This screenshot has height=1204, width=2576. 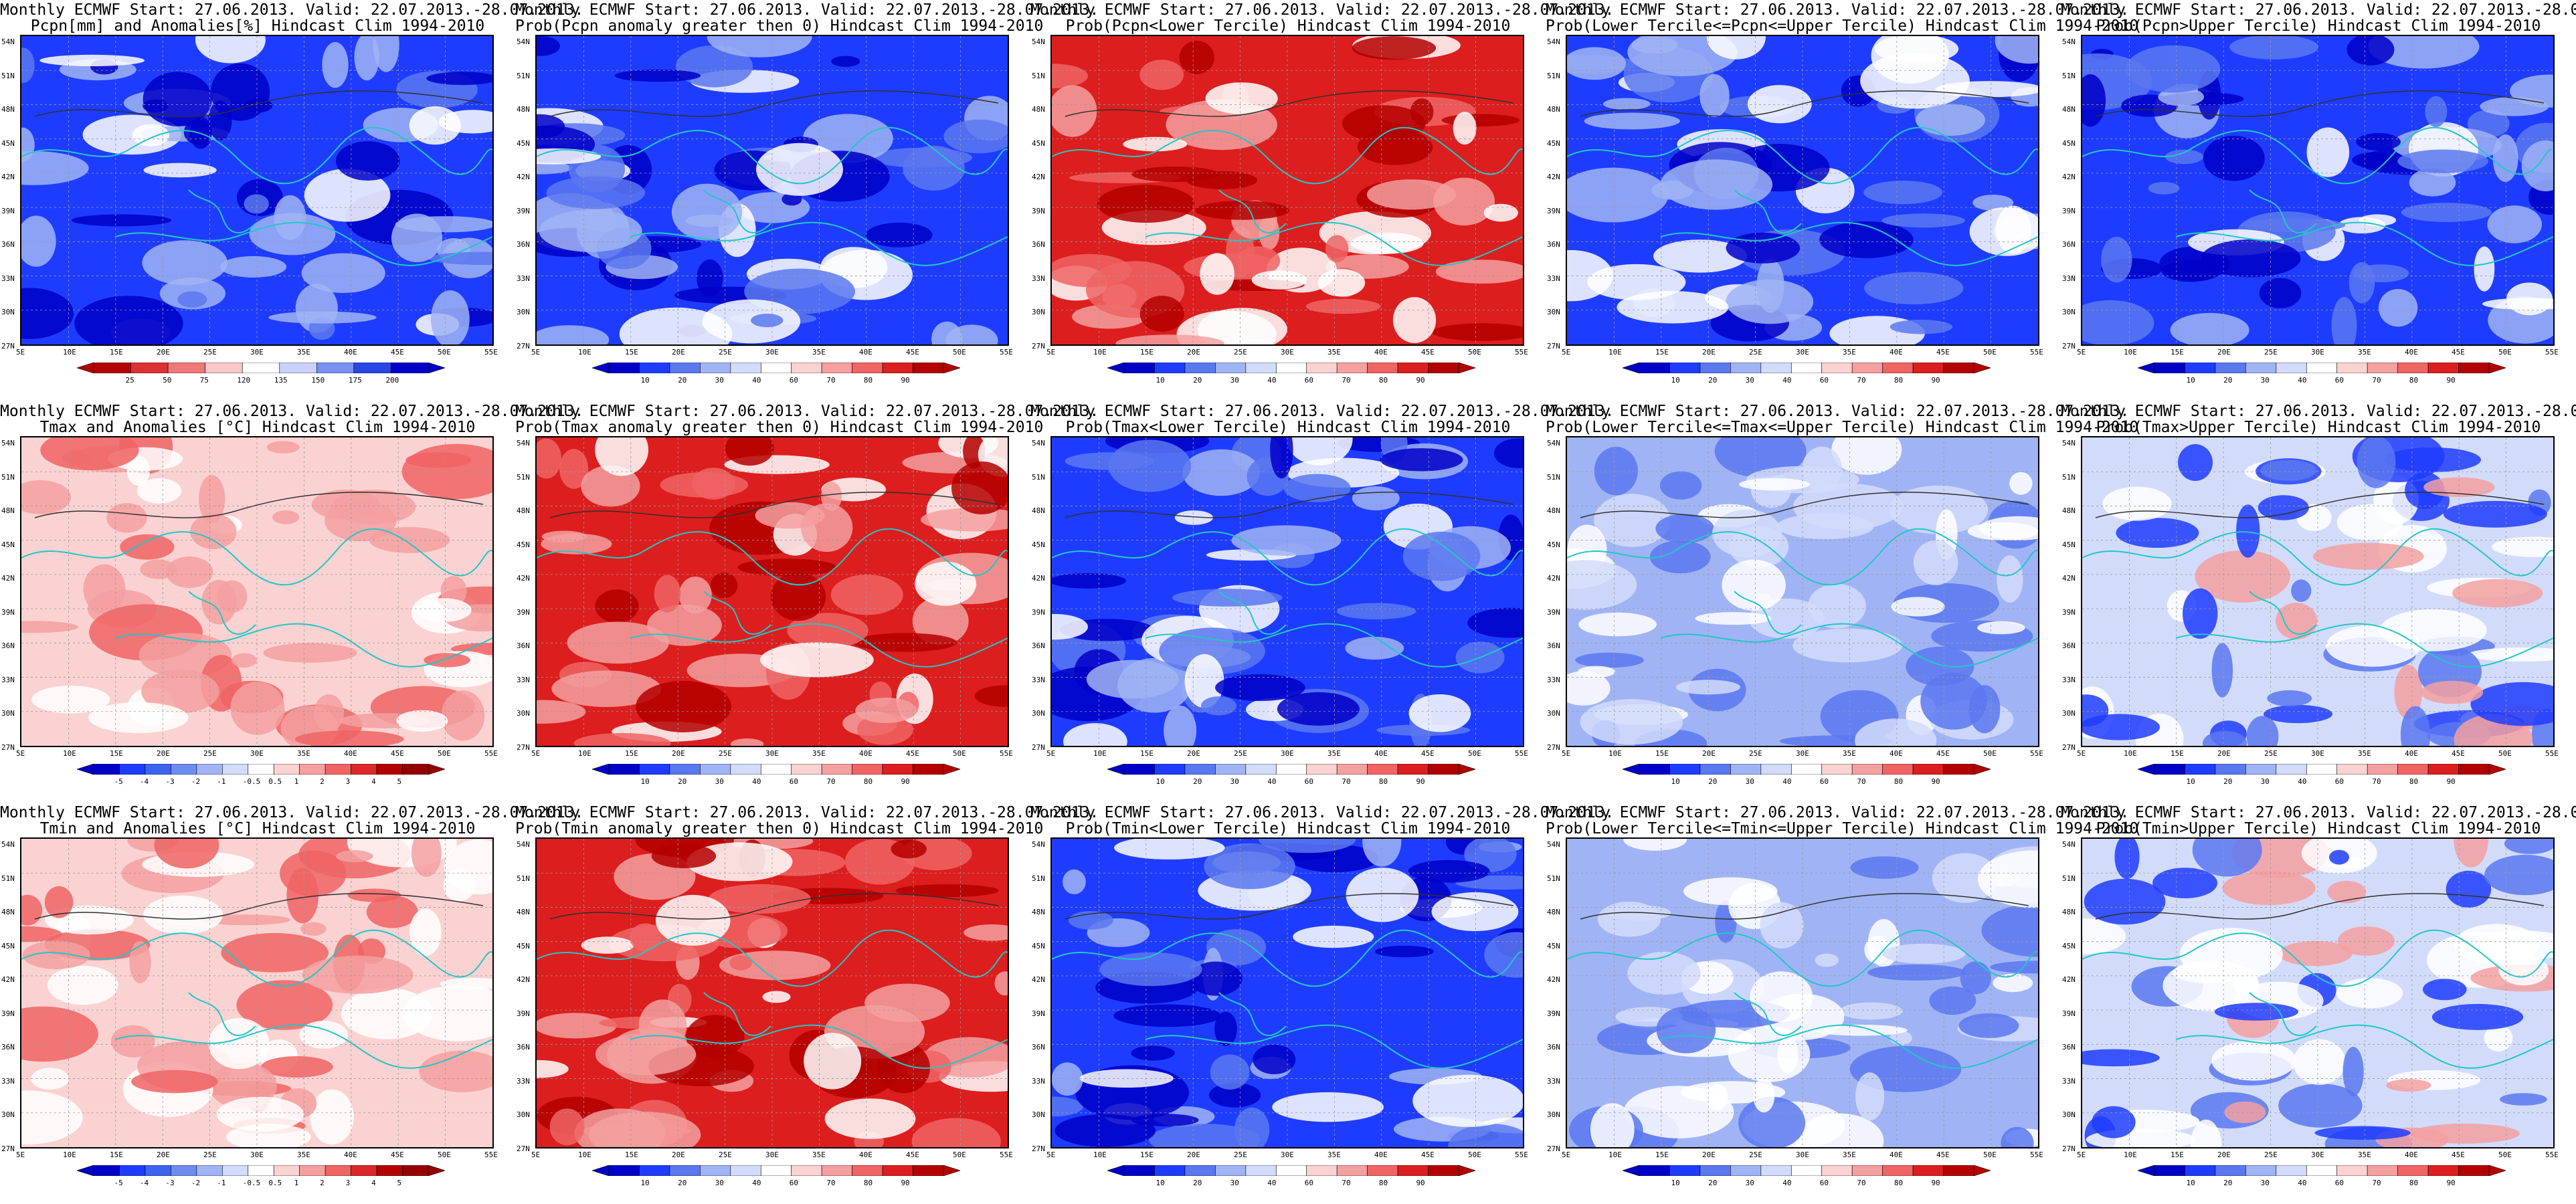 What do you see at coordinates (2069, 210) in the screenshot?
I see `lat-tick-label: 39N` at bounding box center [2069, 210].